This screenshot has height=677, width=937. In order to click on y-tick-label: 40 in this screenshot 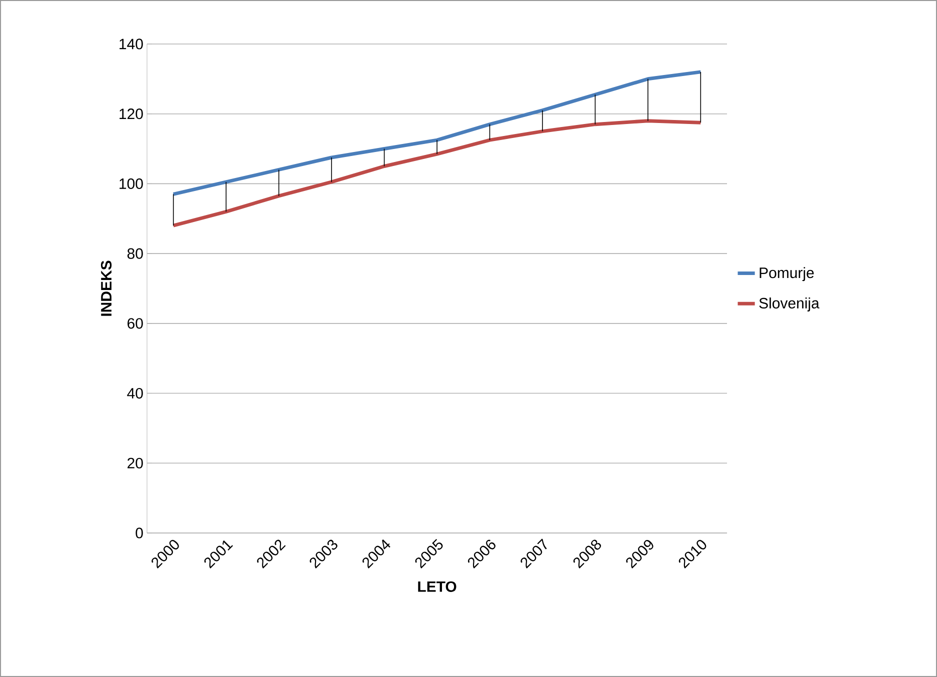, I will do `click(135, 393)`.